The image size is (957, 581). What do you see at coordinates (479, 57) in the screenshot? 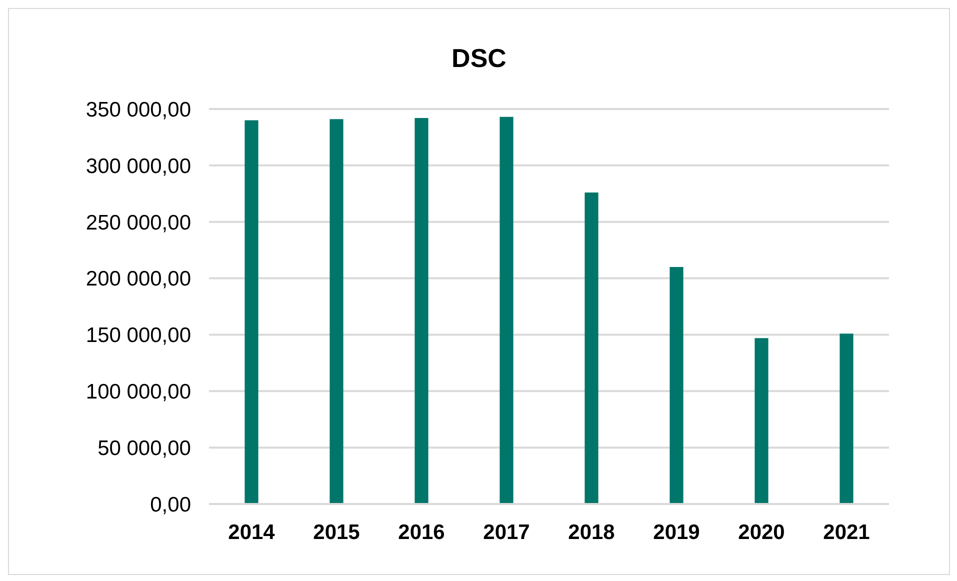
I see `chart-title: DSC` at bounding box center [479, 57].